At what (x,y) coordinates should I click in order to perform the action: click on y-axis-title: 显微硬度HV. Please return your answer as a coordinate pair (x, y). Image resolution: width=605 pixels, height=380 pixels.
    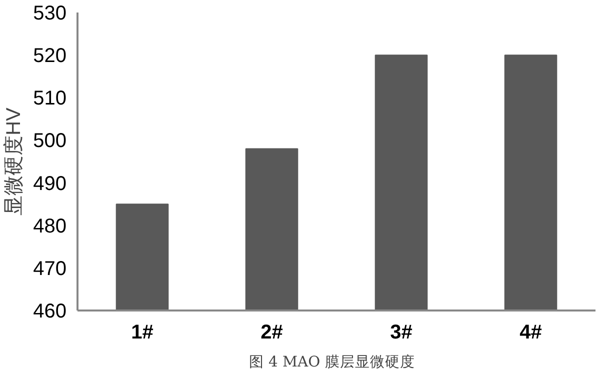
    Looking at the image, I should click on (14, 161).